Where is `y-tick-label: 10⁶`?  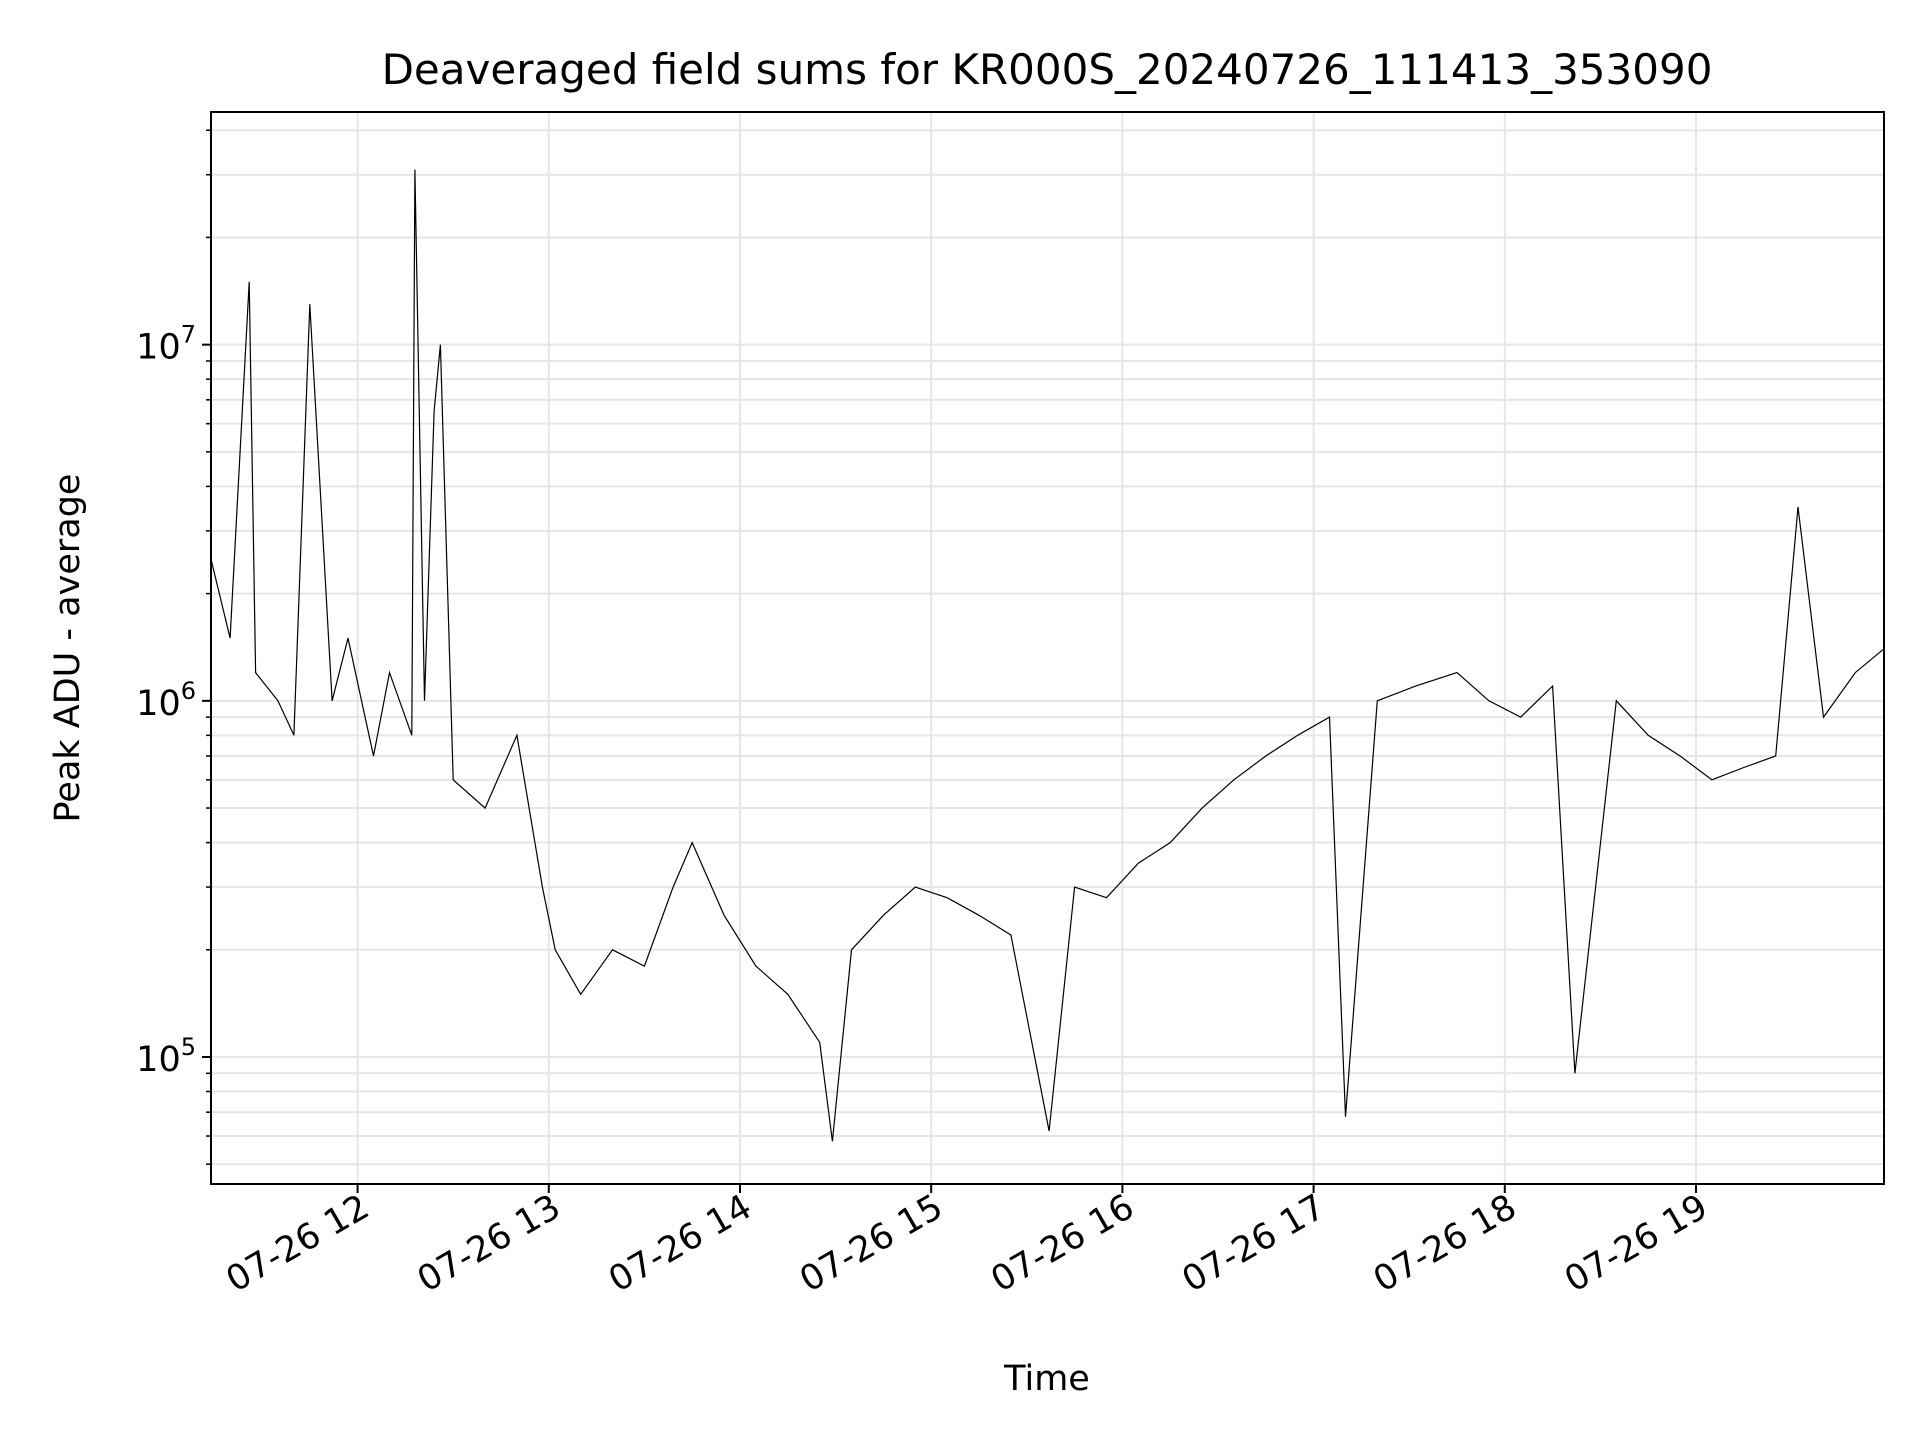
y-tick-label: 10⁶ is located at coordinates (166, 700).